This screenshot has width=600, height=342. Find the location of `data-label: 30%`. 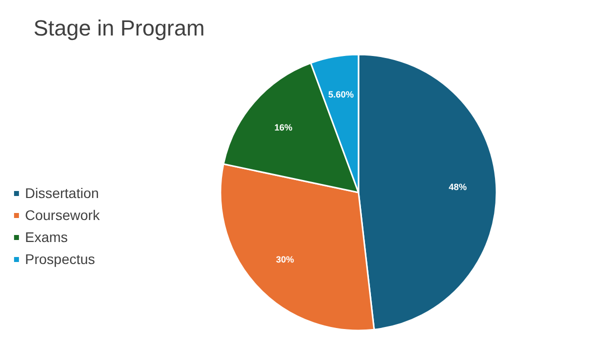

data-label: 30% is located at coordinates (285, 259).